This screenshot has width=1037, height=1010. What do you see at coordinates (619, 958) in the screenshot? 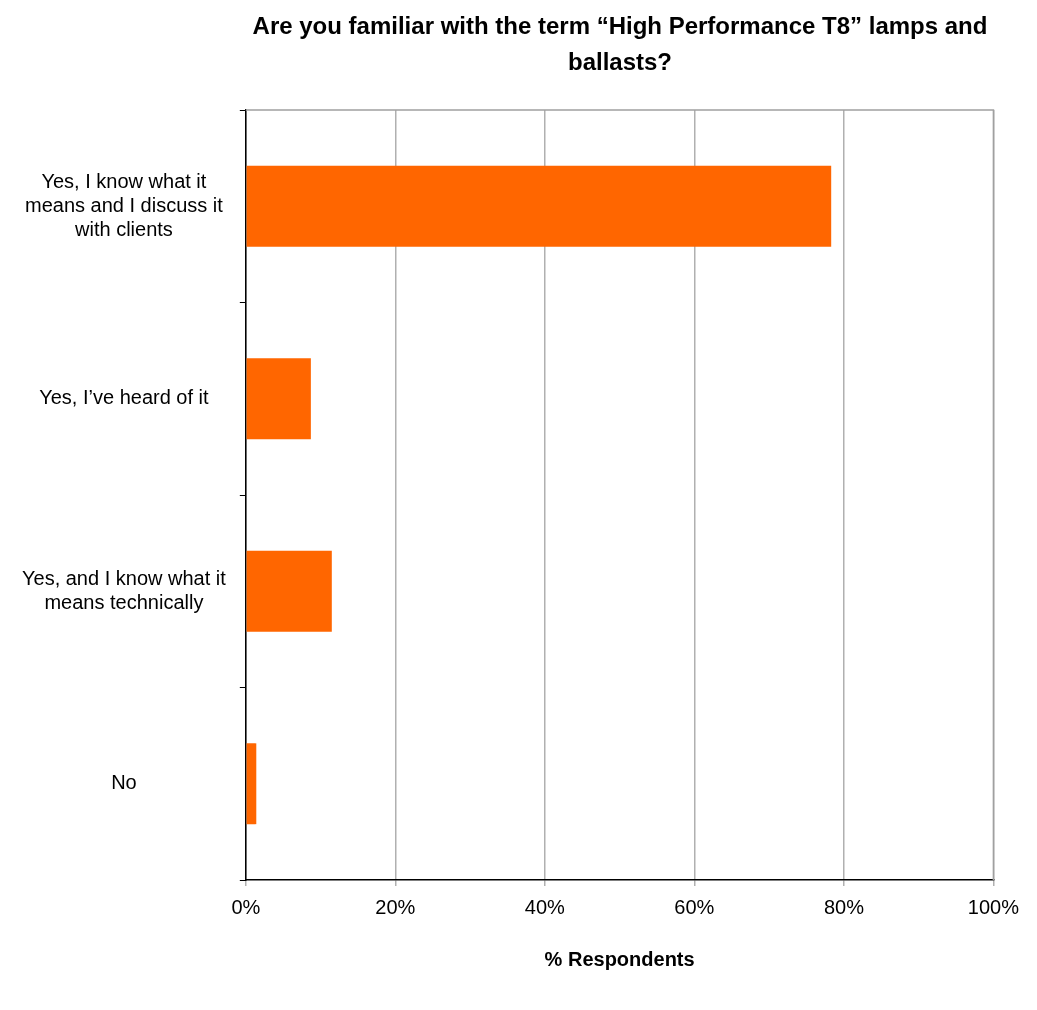
I see `x-axis-title: % Respondents` at bounding box center [619, 958].